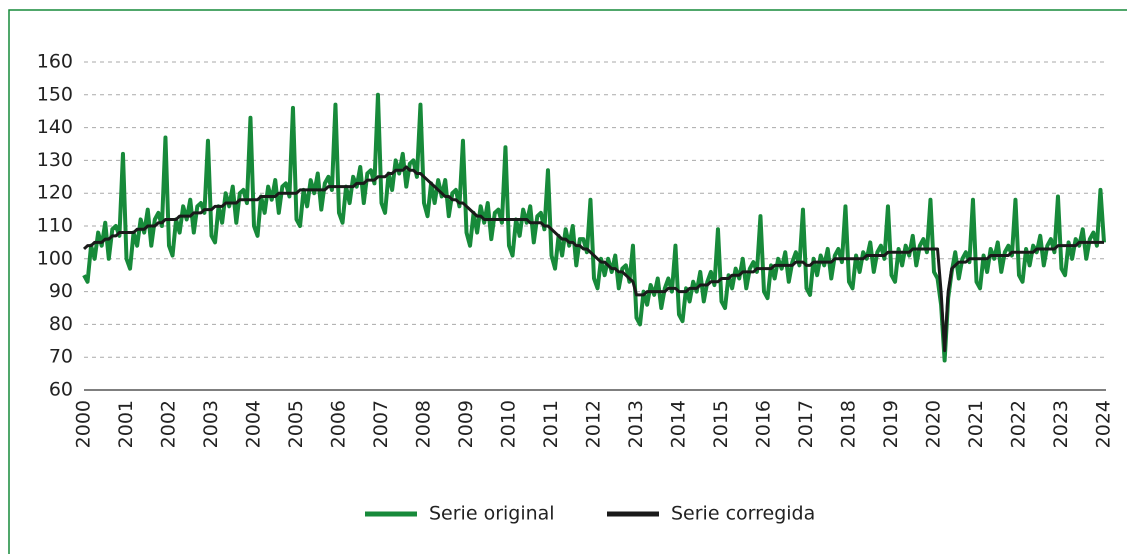 The width and height of the screenshot is (1127, 554). Describe the element at coordinates (679, 424) in the screenshot. I see `x-tick-label: 2014` at that location.